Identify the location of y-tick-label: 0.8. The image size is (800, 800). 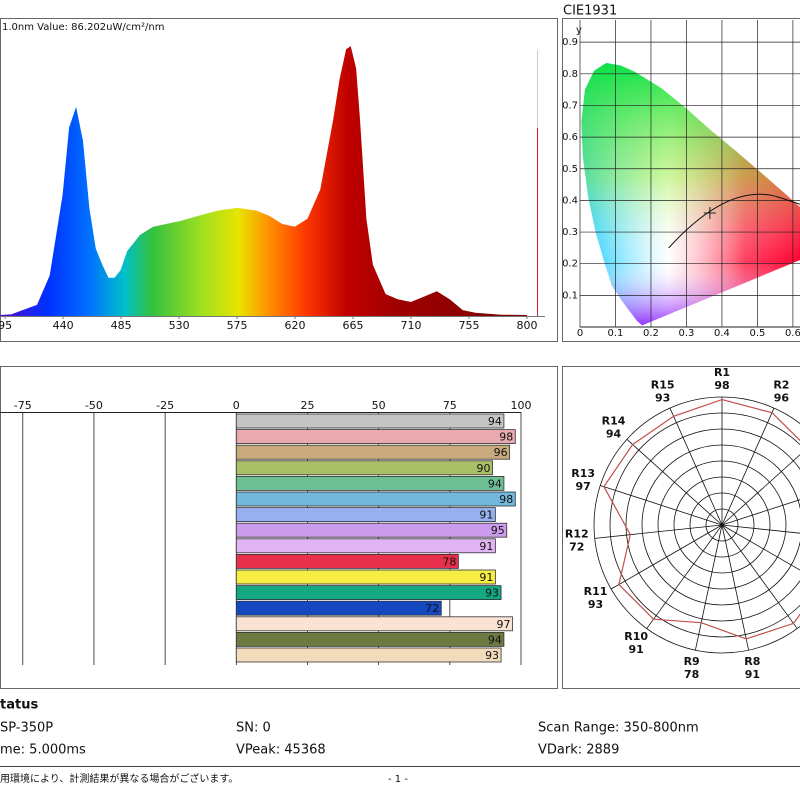
(570, 74).